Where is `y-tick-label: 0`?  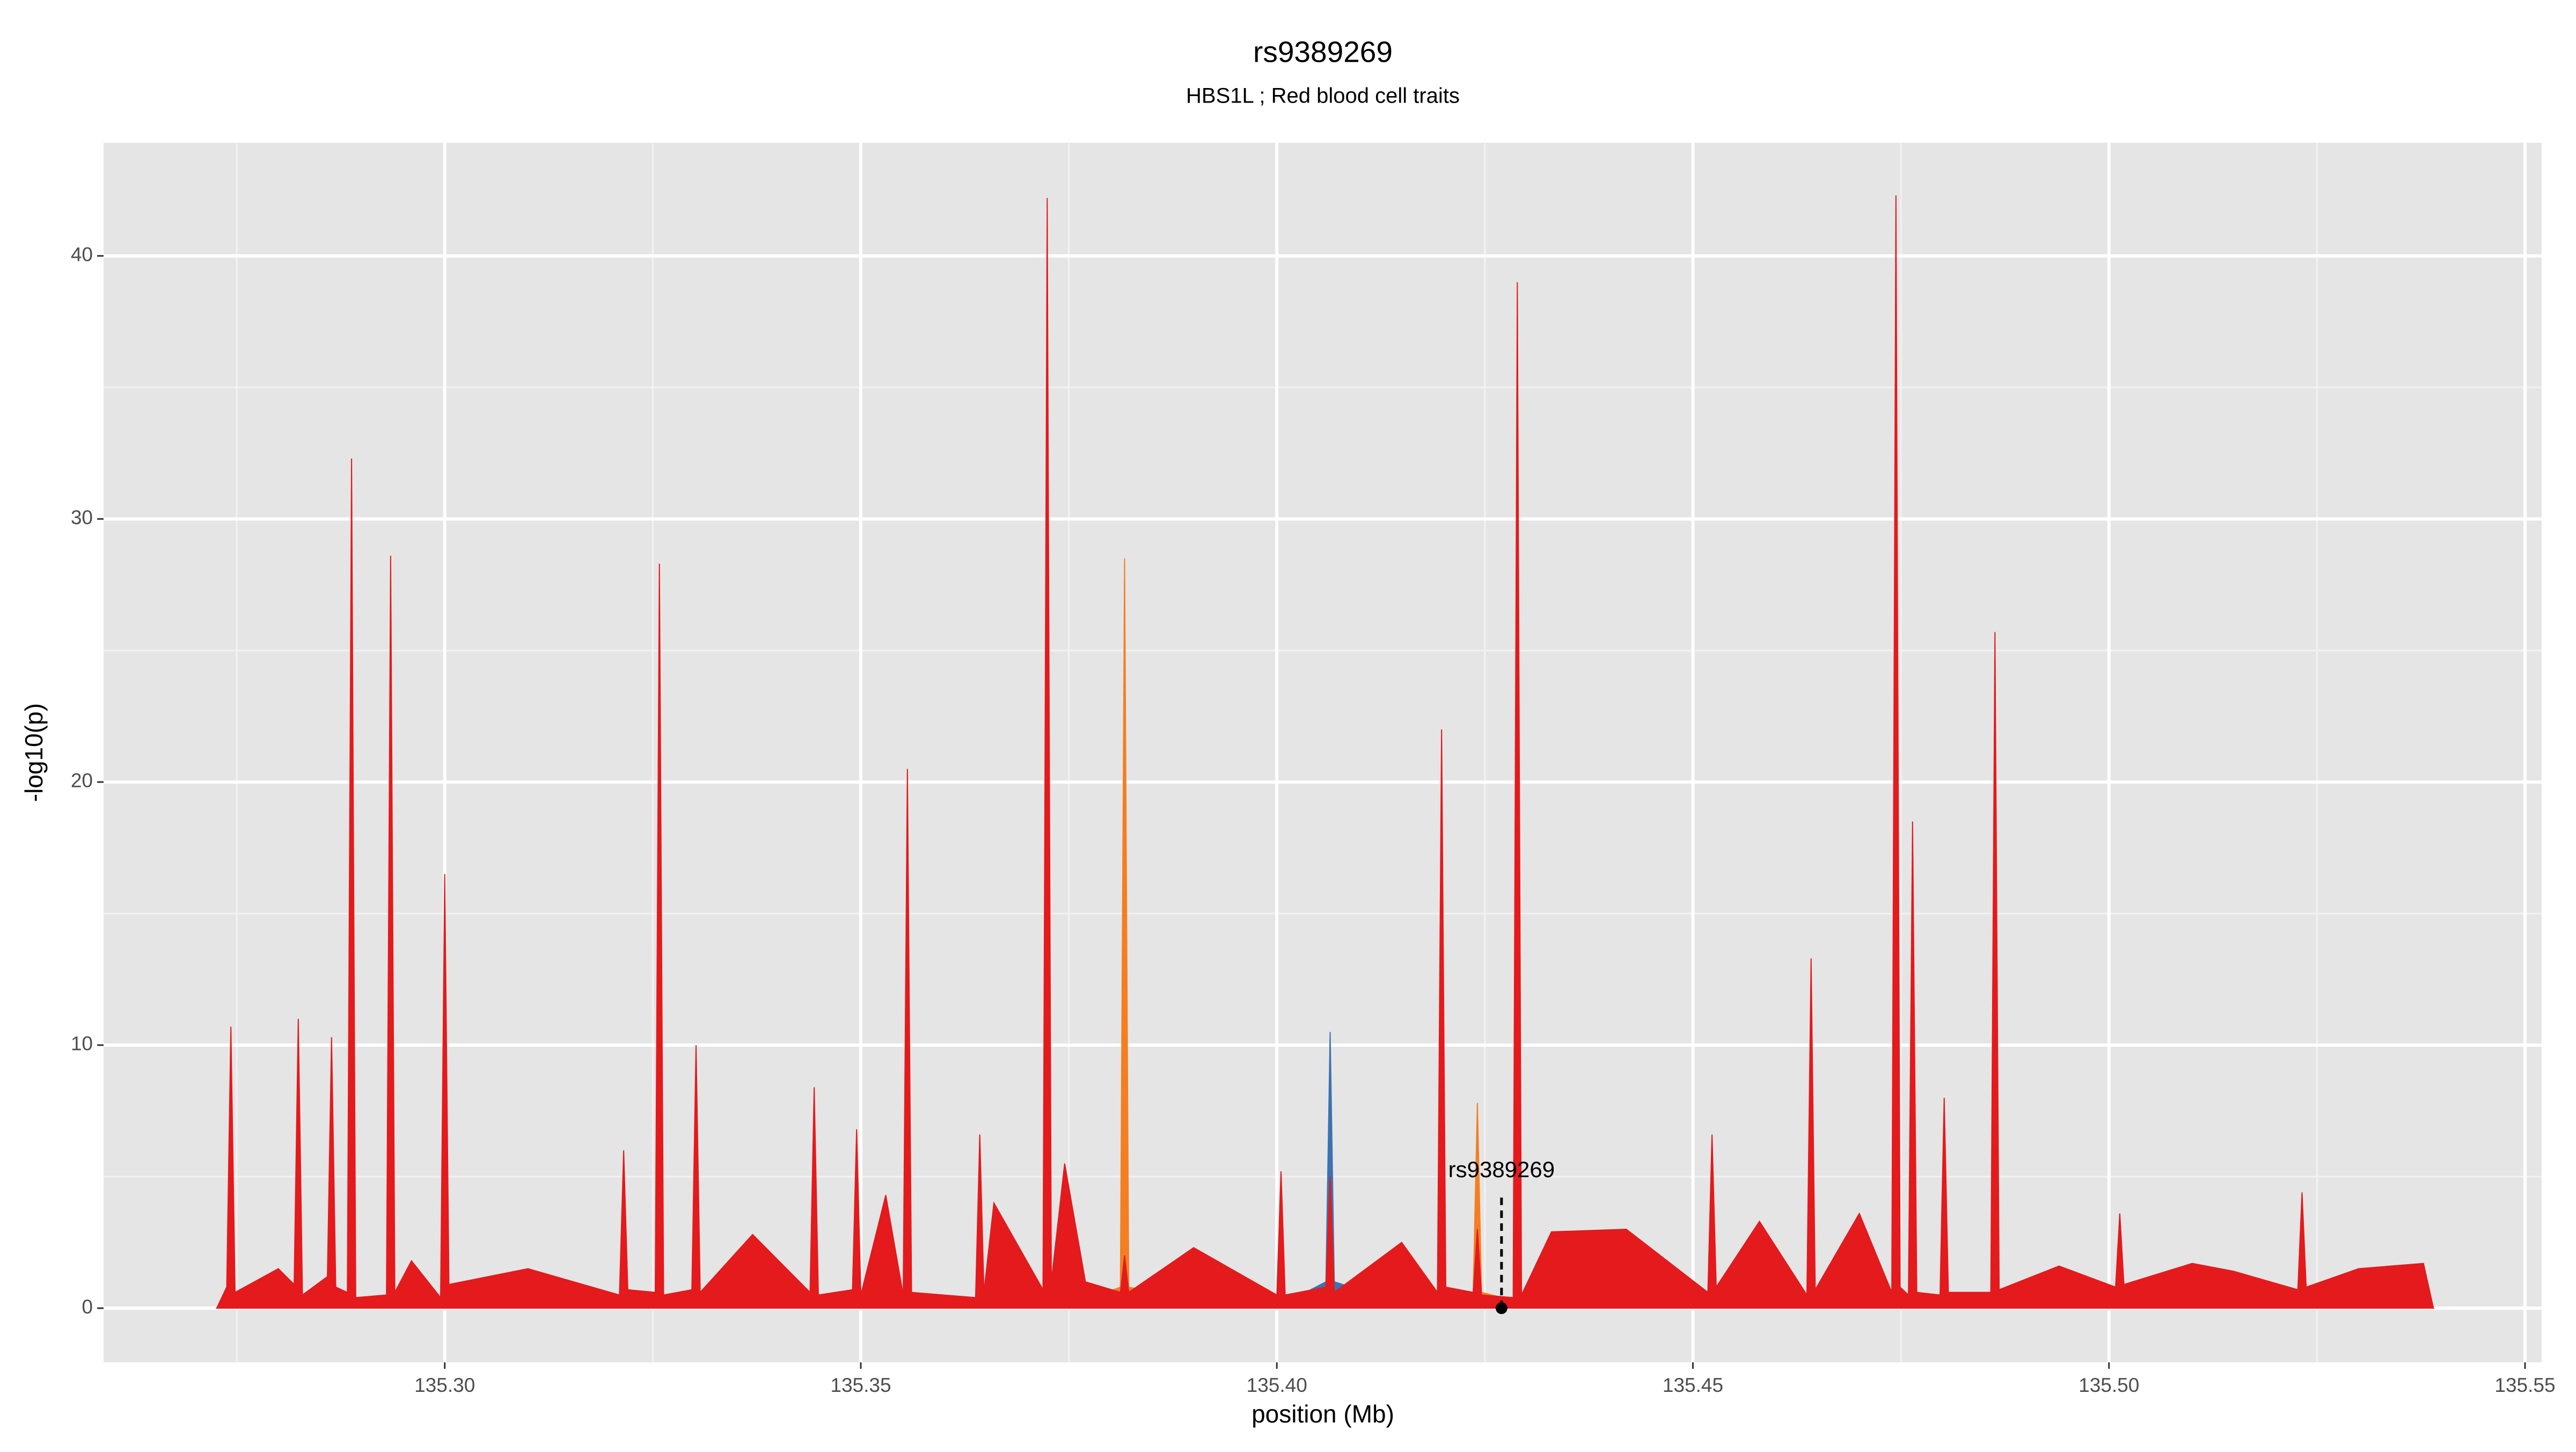 y-tick-label: 0 is located at coordinates (87, 1307).